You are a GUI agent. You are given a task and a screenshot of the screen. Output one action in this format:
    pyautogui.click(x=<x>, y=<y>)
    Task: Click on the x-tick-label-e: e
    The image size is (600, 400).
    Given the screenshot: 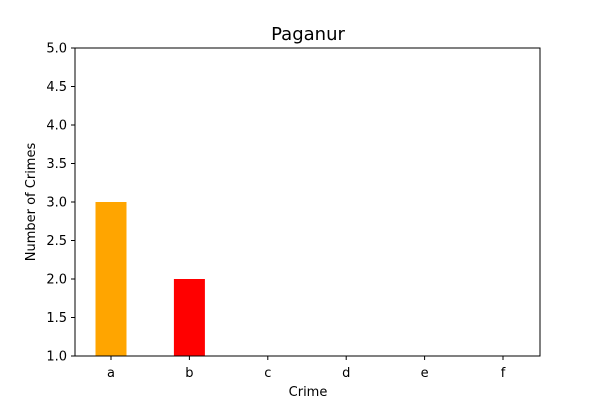 What is the action you would take?
    pyautogui.click(x=425, y=373)
    